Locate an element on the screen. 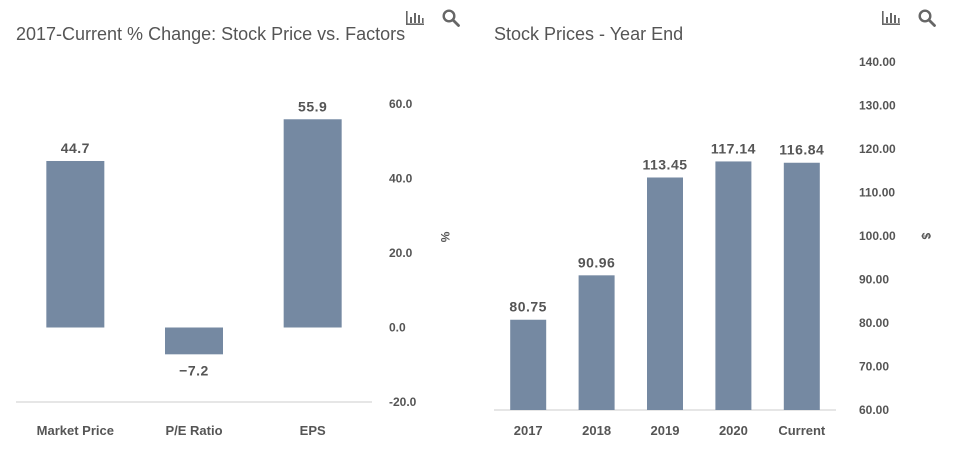 The height and width of the screenshot is (452, 958). bar-current is located at coordinates (801, 286).